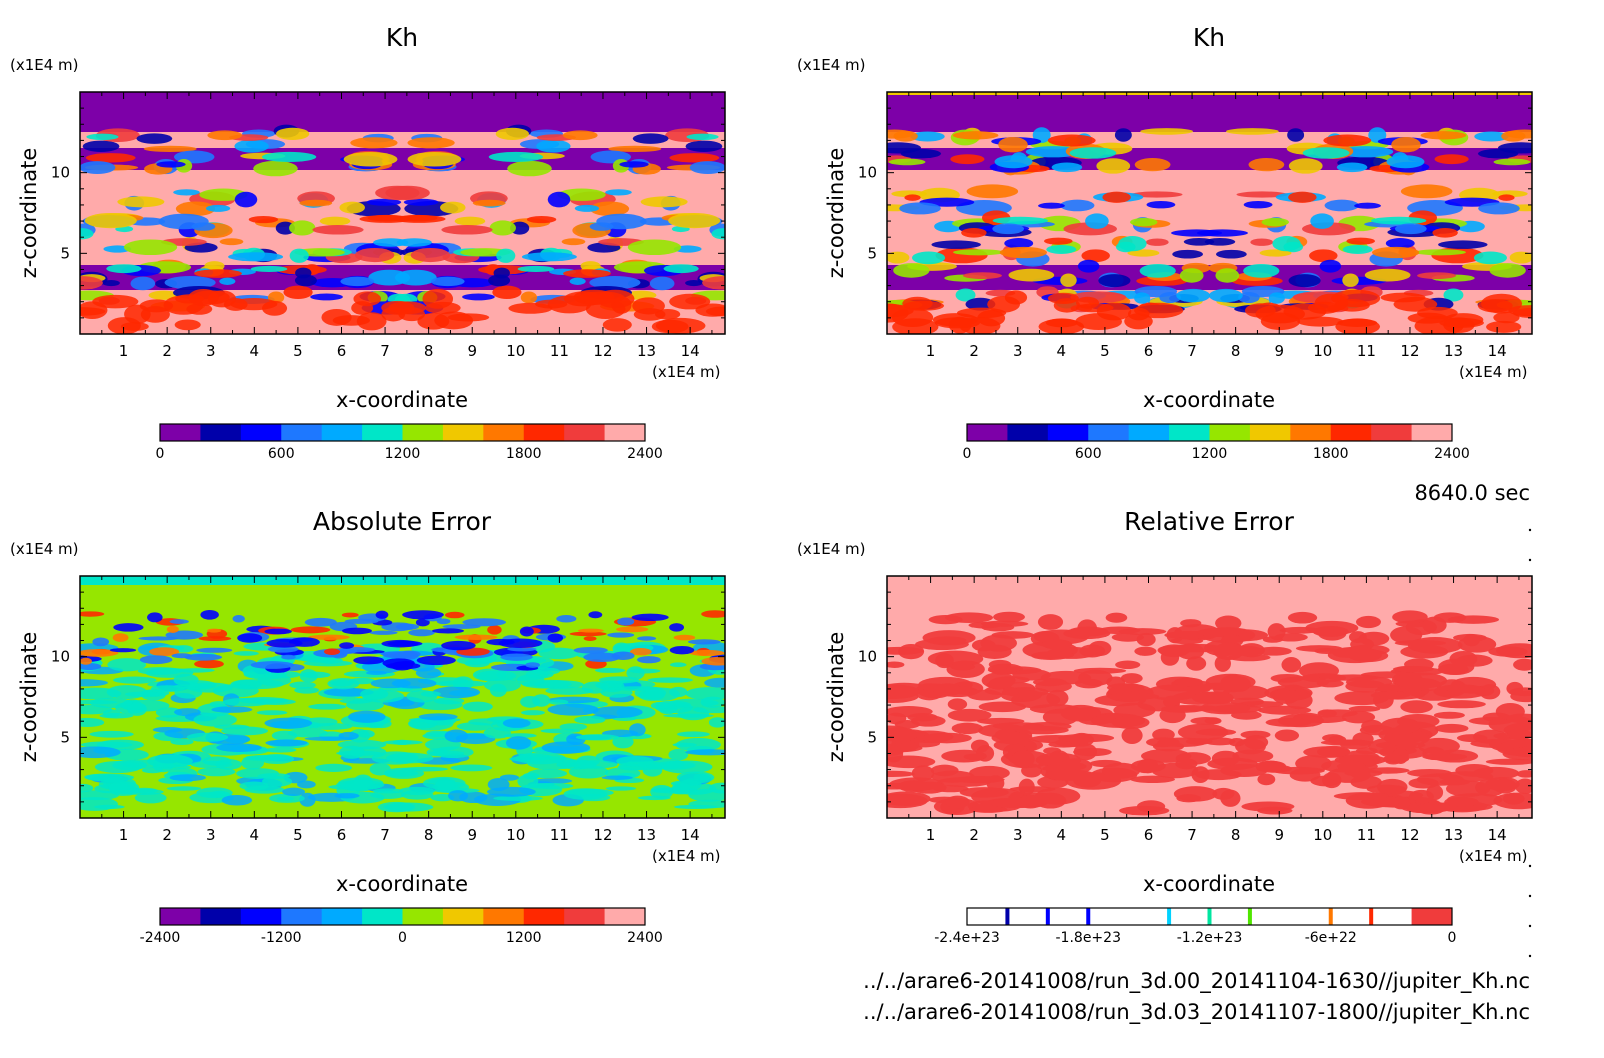 The height and width of the screenshot is (1058, 1604). Describe the element at coordinates (867, 657) in the screenshot. I see `y-tick-label: 10` at that location.